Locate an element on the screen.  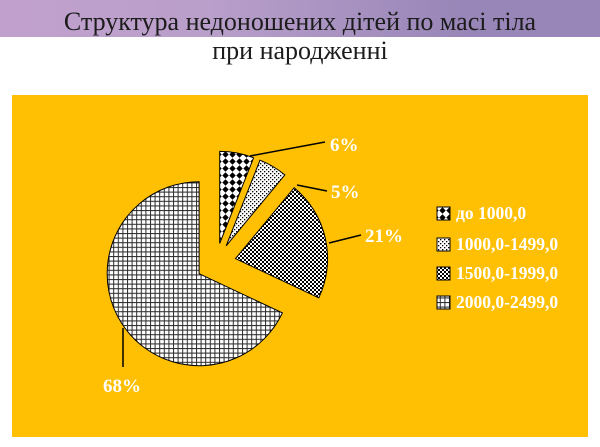
slide-title-line1: Структура недоношених дітей по масі тіла is located at coordinates (300, 21).